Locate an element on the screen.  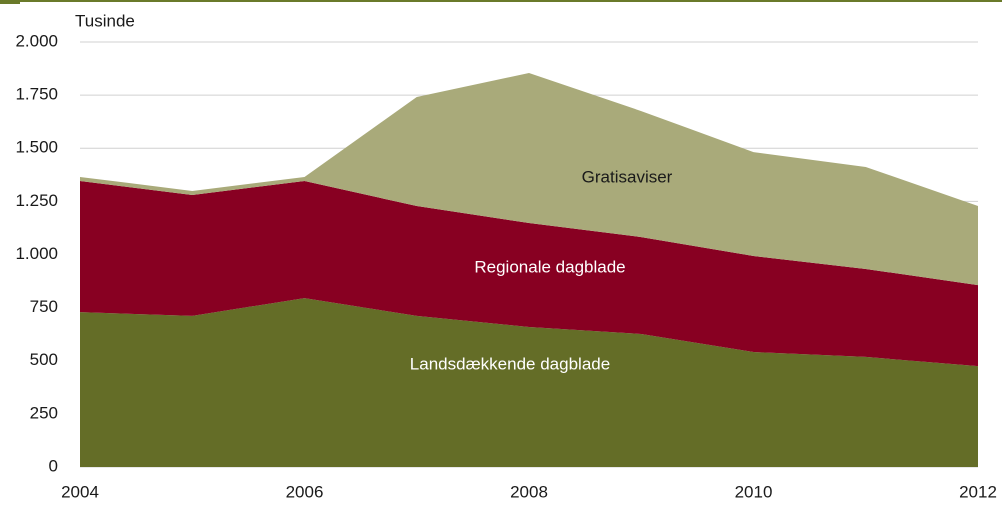
series-label: Gratisaviser is located at coordinates (627, 176).